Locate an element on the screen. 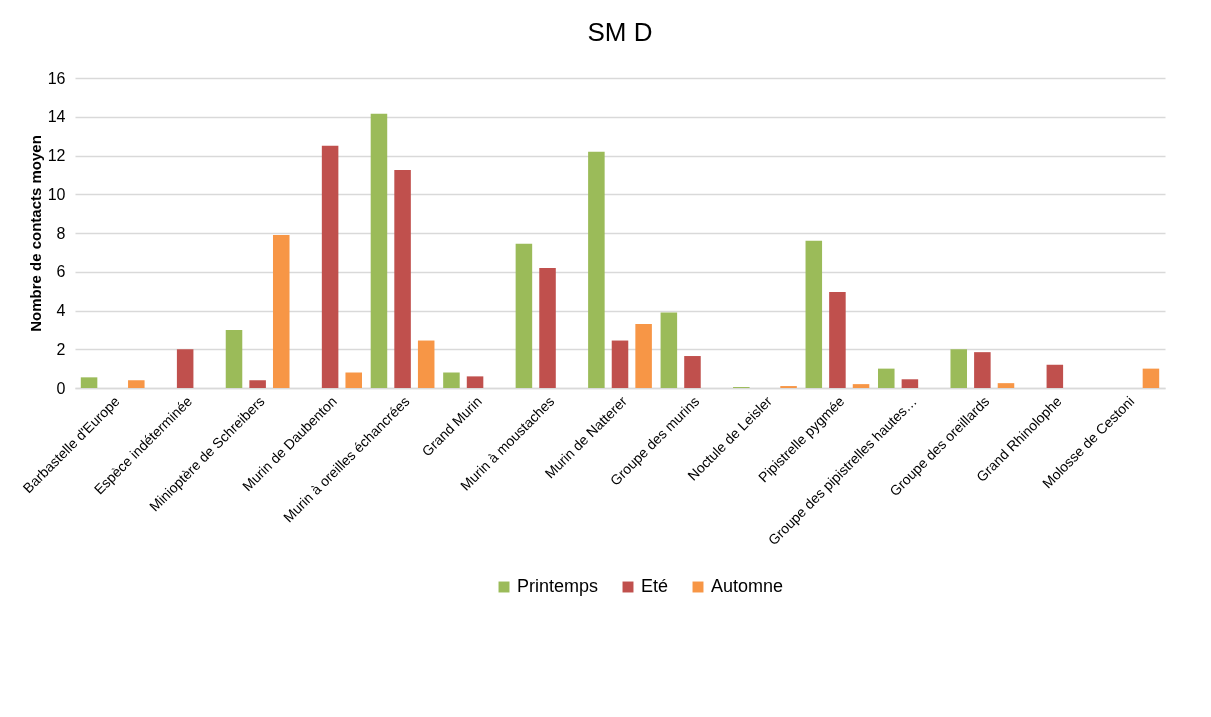 This screenshot has height=717, width=1211. legend-label: Printemps is located at coordinates (558, 586).